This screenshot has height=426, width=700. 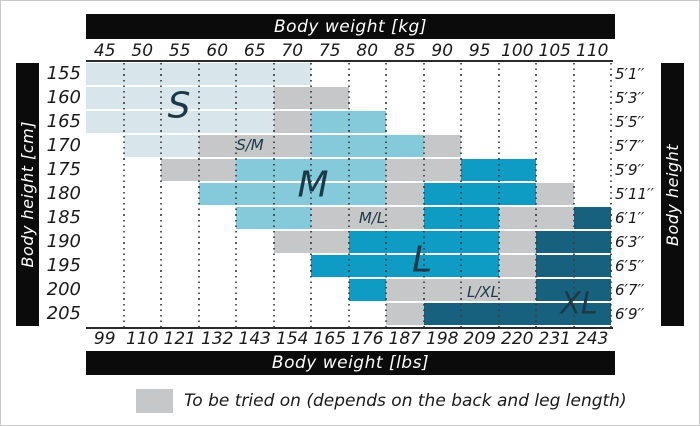 I want to click on kg-tick: 70, so click(x=292, y=51).